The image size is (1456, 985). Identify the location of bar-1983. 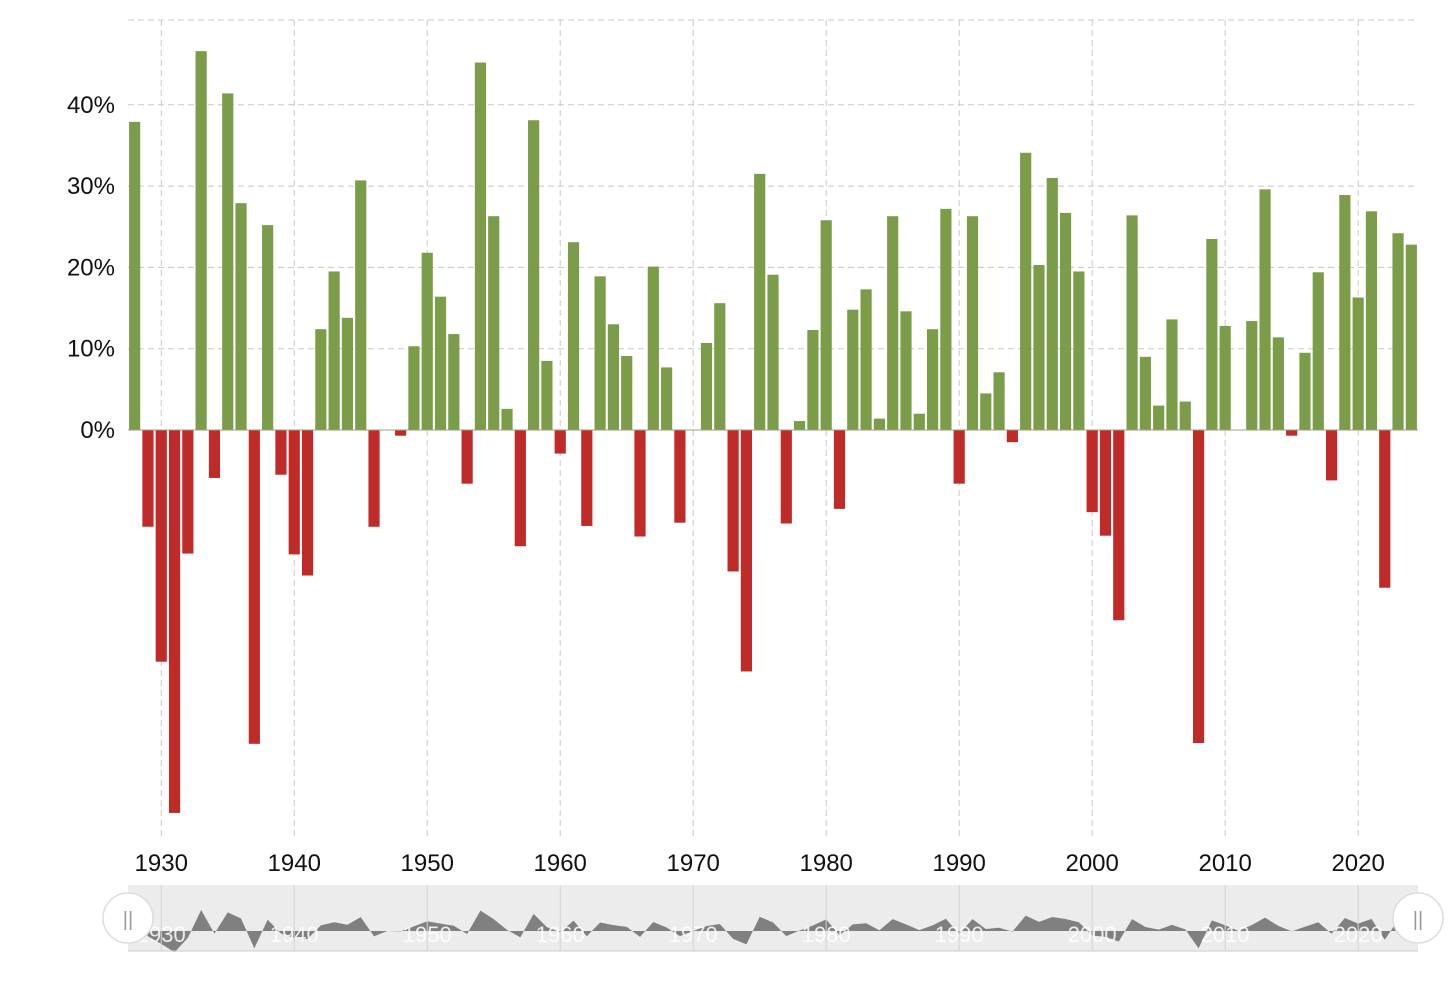
(866, 359).